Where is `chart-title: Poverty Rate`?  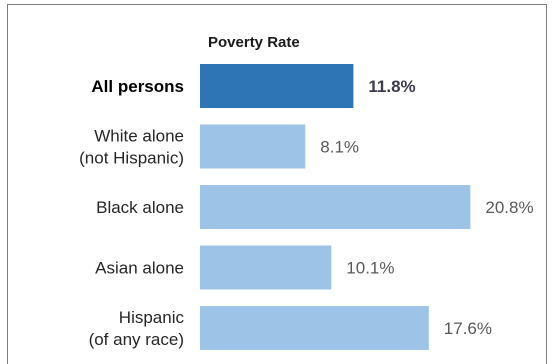
chart-title: Poverty Rate is located at coordinates (254, 42).